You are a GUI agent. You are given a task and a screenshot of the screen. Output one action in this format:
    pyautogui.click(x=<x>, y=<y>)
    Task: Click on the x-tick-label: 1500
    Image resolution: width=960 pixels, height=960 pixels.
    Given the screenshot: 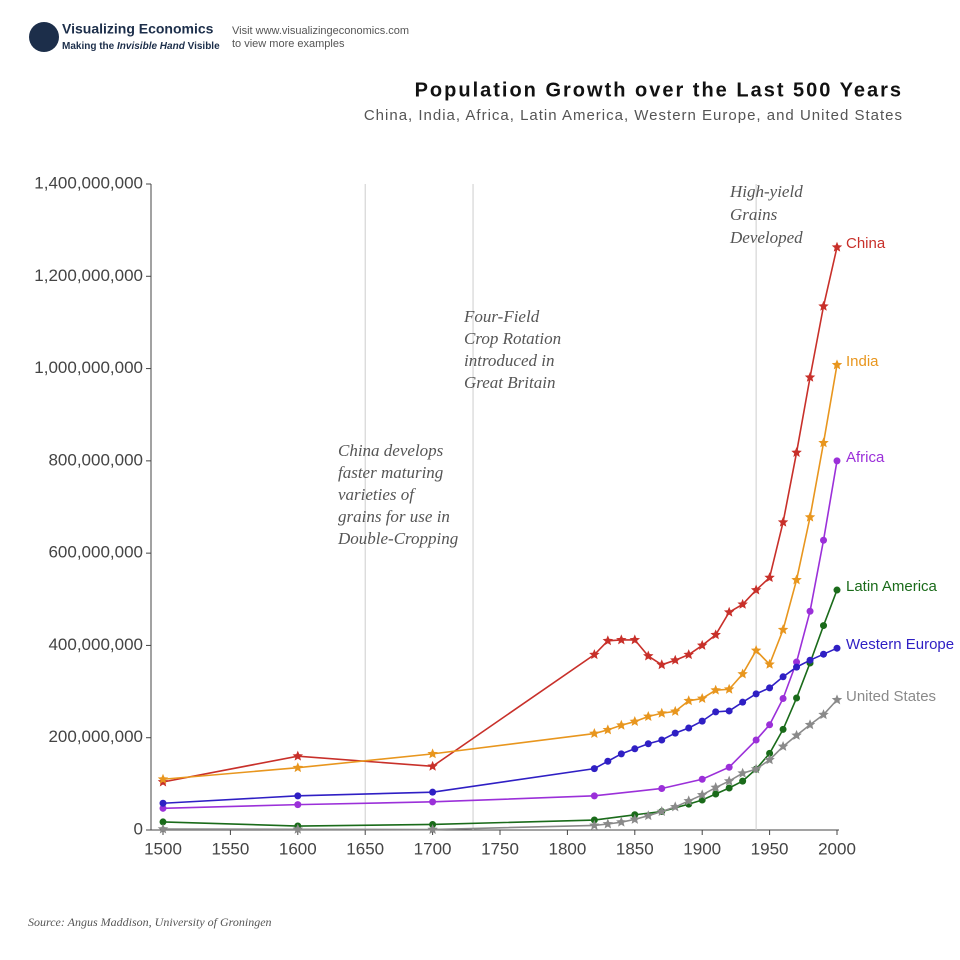 What is the action you would take?
    pyautogui.click(x=163, y=848)
    